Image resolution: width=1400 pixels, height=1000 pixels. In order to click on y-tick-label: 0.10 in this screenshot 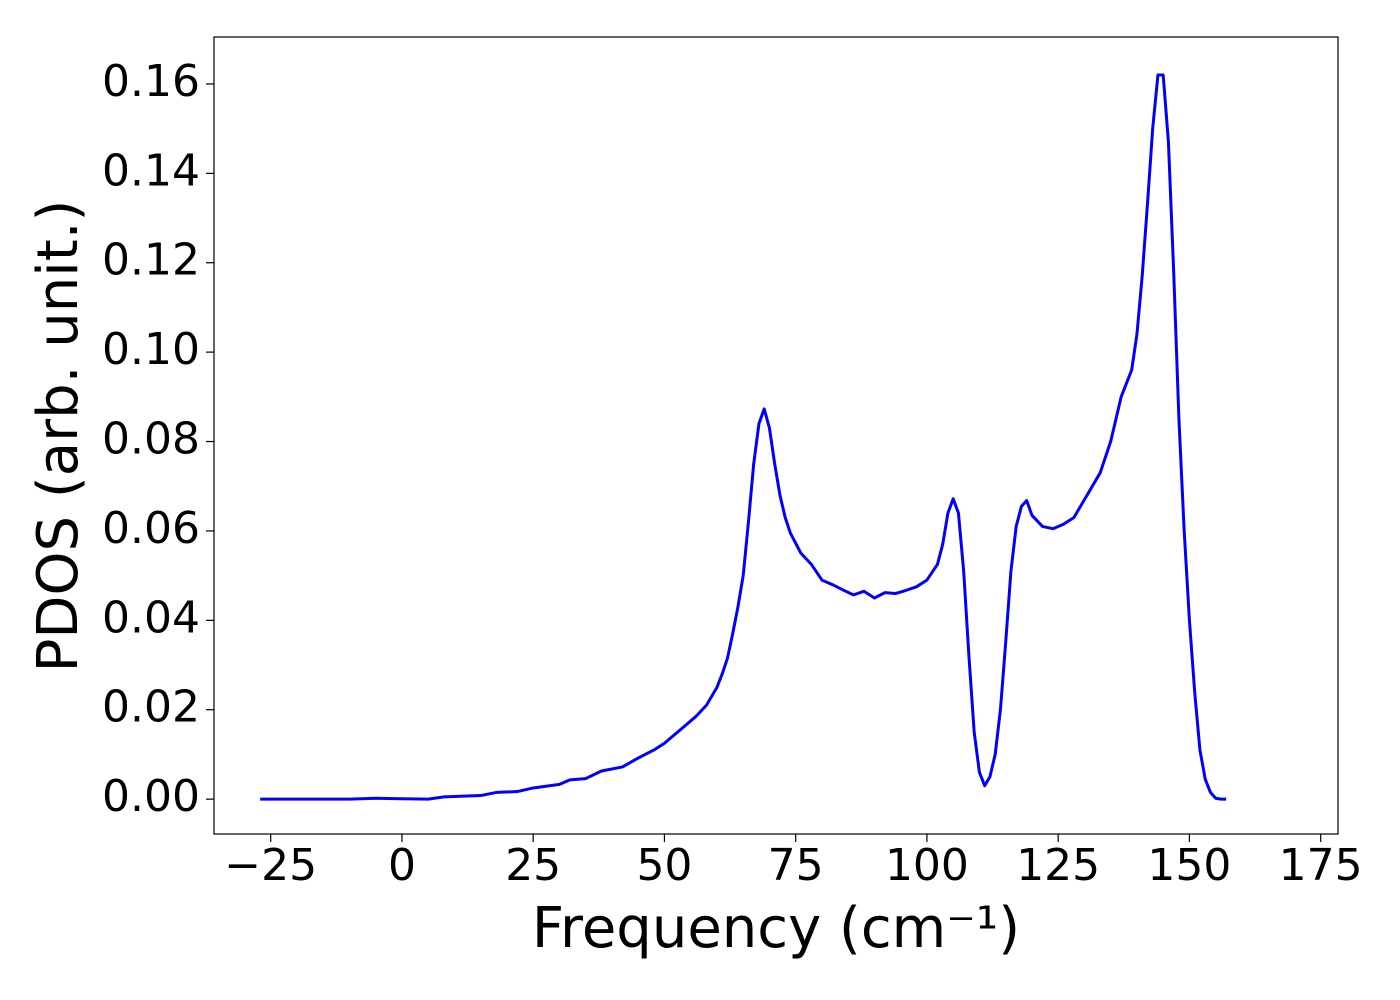, I will do `click(151, 349)`.